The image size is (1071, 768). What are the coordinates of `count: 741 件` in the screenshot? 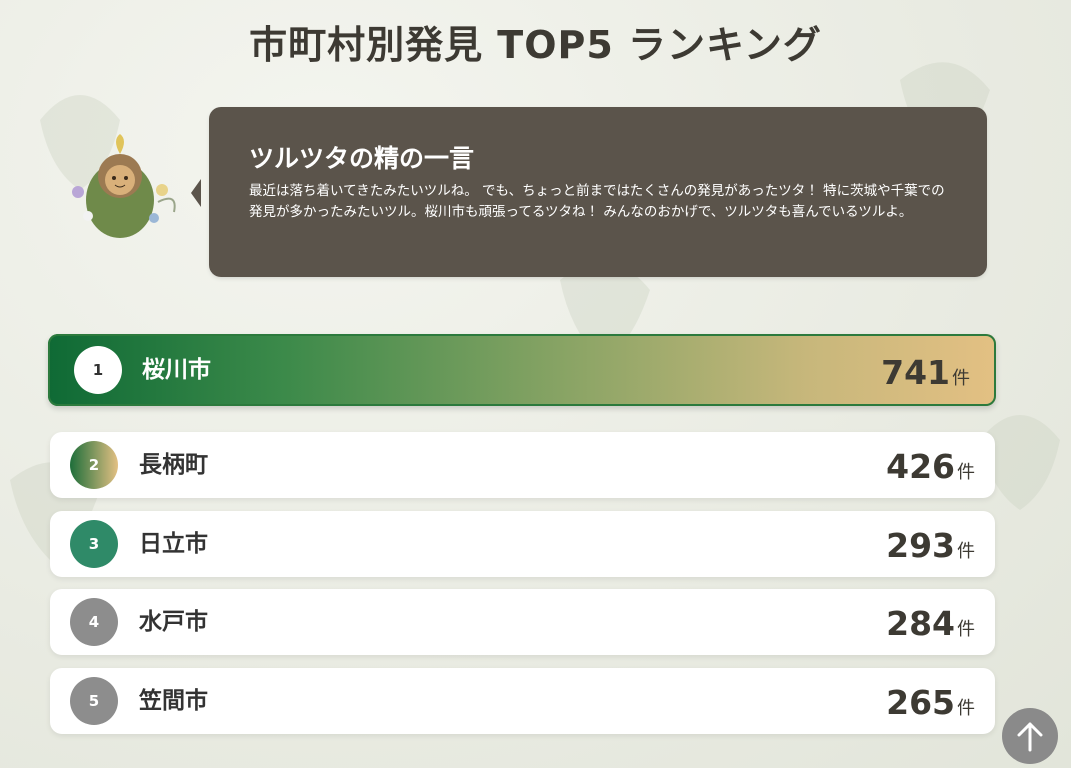 It's located at (925, 376).